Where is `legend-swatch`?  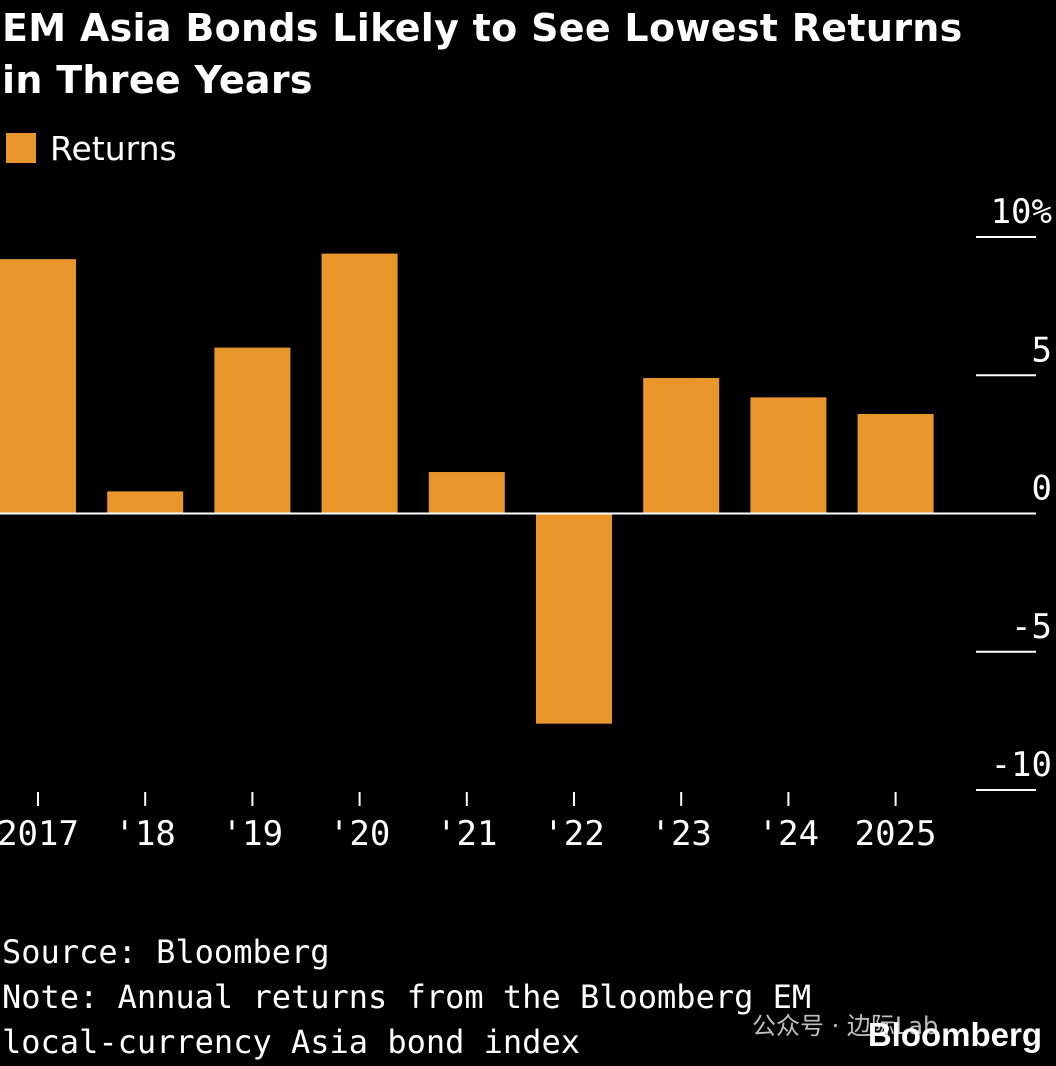 legend-swatch is located at coordinates (21, 148).